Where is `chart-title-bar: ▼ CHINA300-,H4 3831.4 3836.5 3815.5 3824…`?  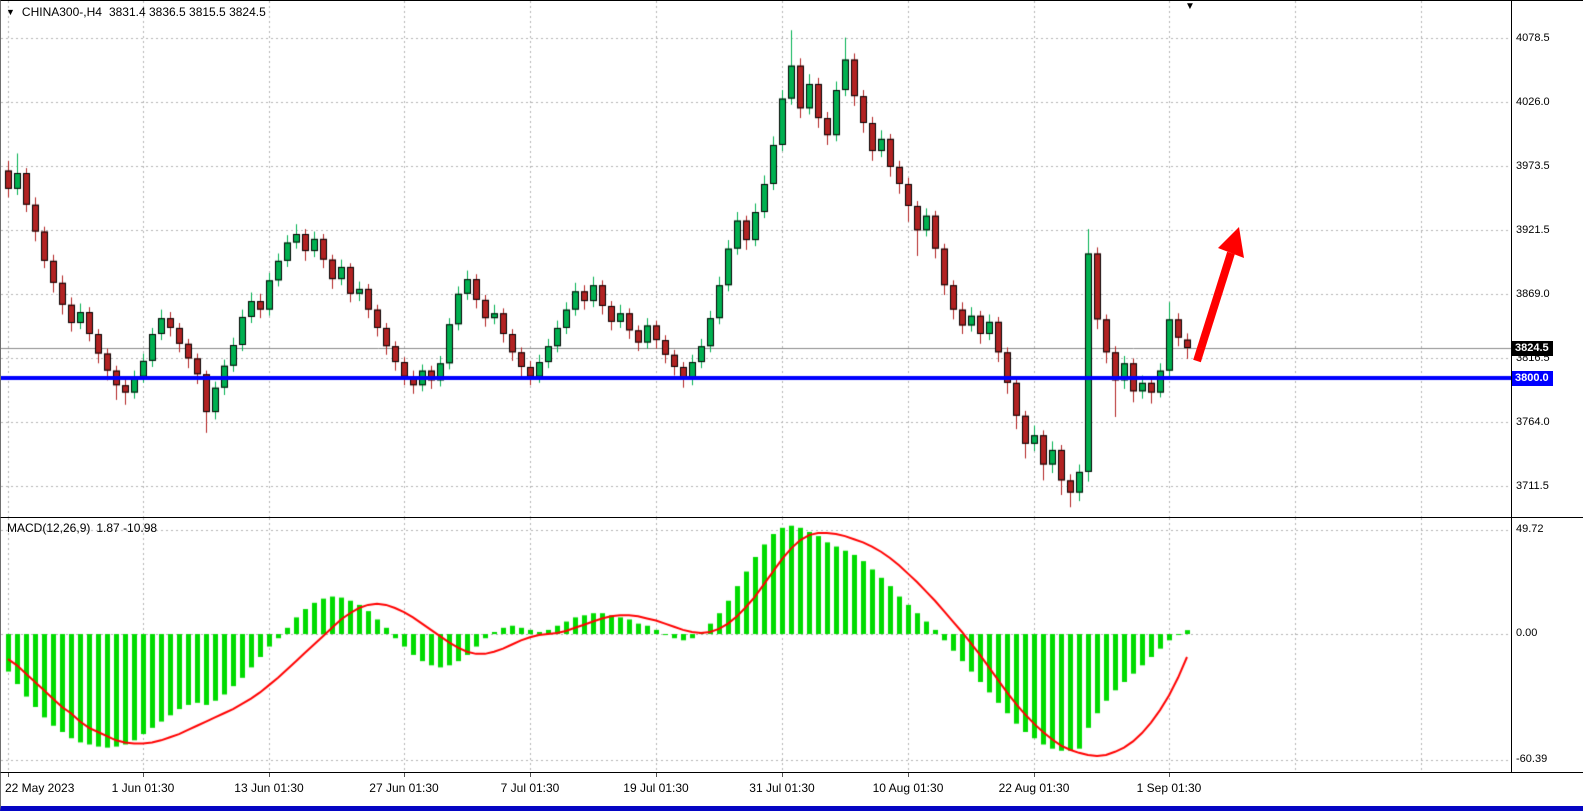 chart-title-bar: ▼ CHINA300-,H4 3831.4 3836.5 3815.5 3824… is located at coordinates (136, 12).